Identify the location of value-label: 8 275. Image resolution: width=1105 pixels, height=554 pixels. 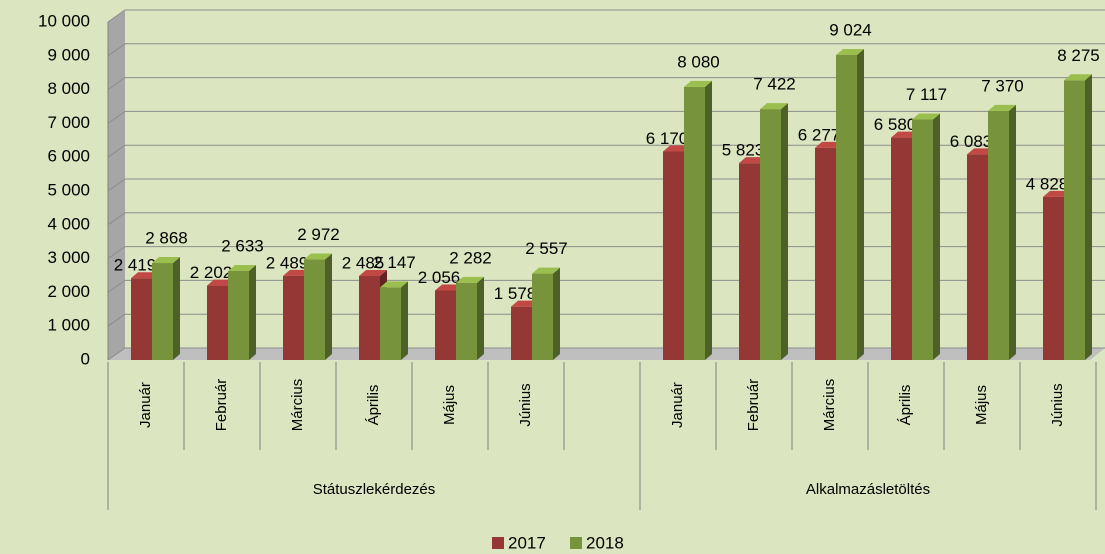
(1078, 55).